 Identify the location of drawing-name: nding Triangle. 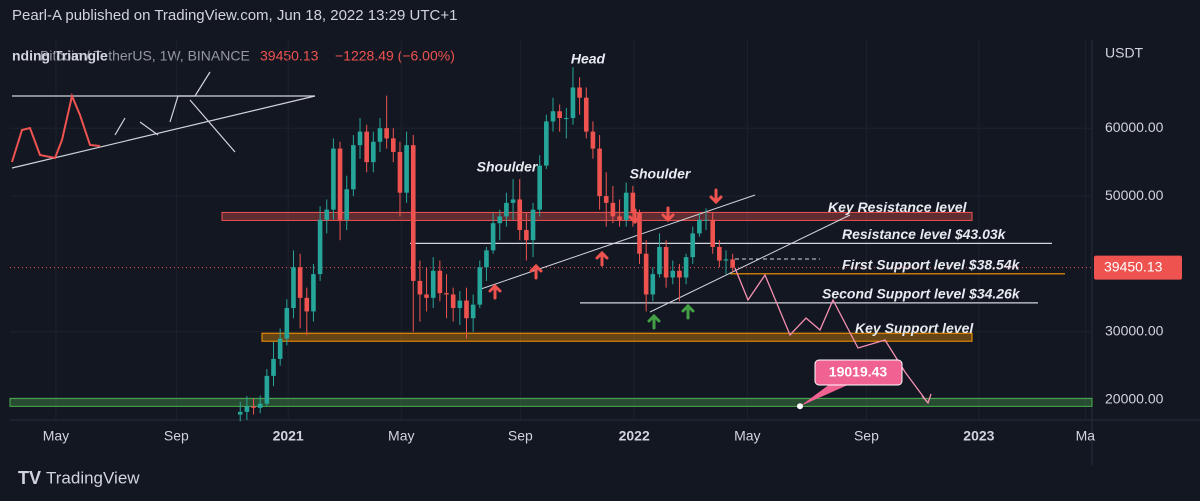
(60, 56).